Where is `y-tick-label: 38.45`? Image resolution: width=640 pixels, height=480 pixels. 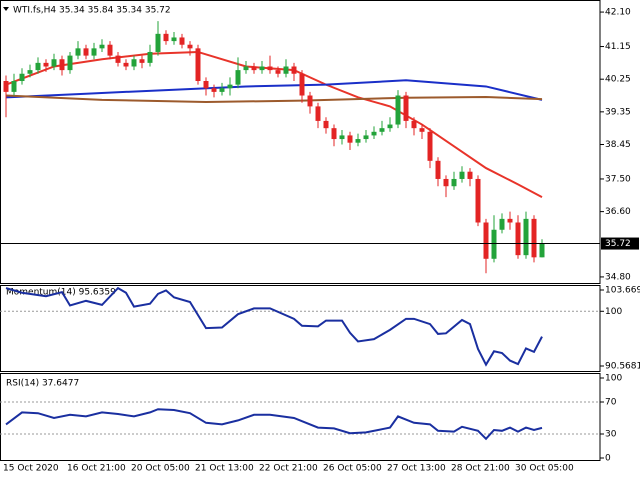 y-tick-label: 38.45 is located at coordinates (618, 145).